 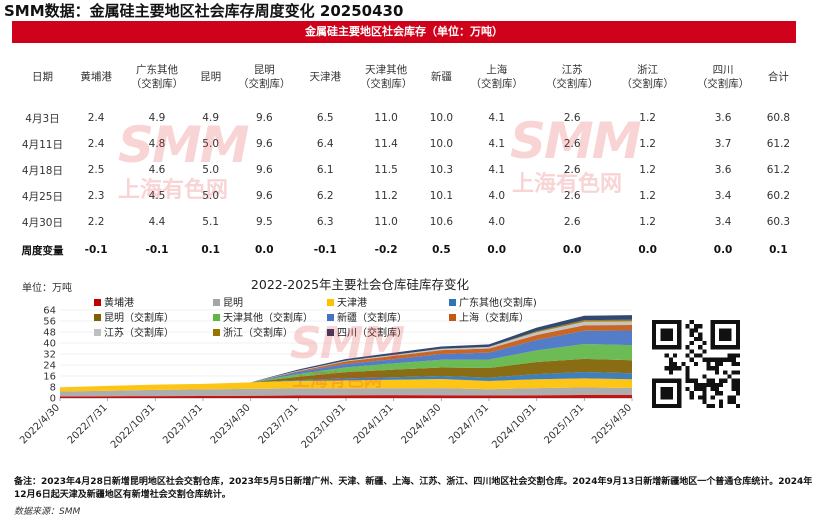 I want to click on table-cell: 4.9, so click(x=157, y=118).